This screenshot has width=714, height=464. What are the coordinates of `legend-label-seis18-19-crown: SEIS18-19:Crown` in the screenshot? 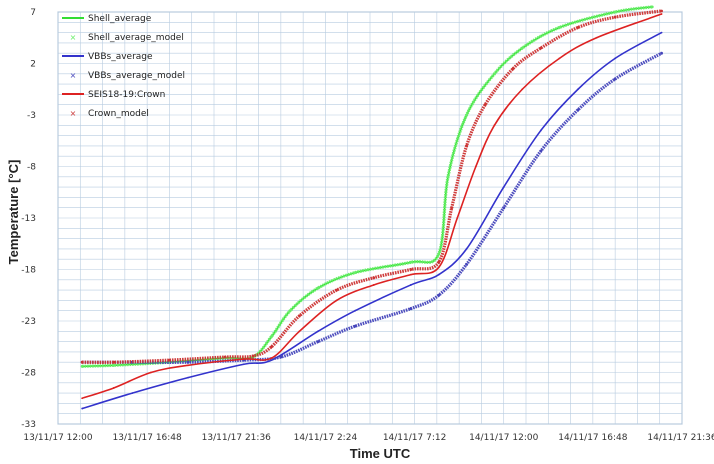 It's located at (126, 95).